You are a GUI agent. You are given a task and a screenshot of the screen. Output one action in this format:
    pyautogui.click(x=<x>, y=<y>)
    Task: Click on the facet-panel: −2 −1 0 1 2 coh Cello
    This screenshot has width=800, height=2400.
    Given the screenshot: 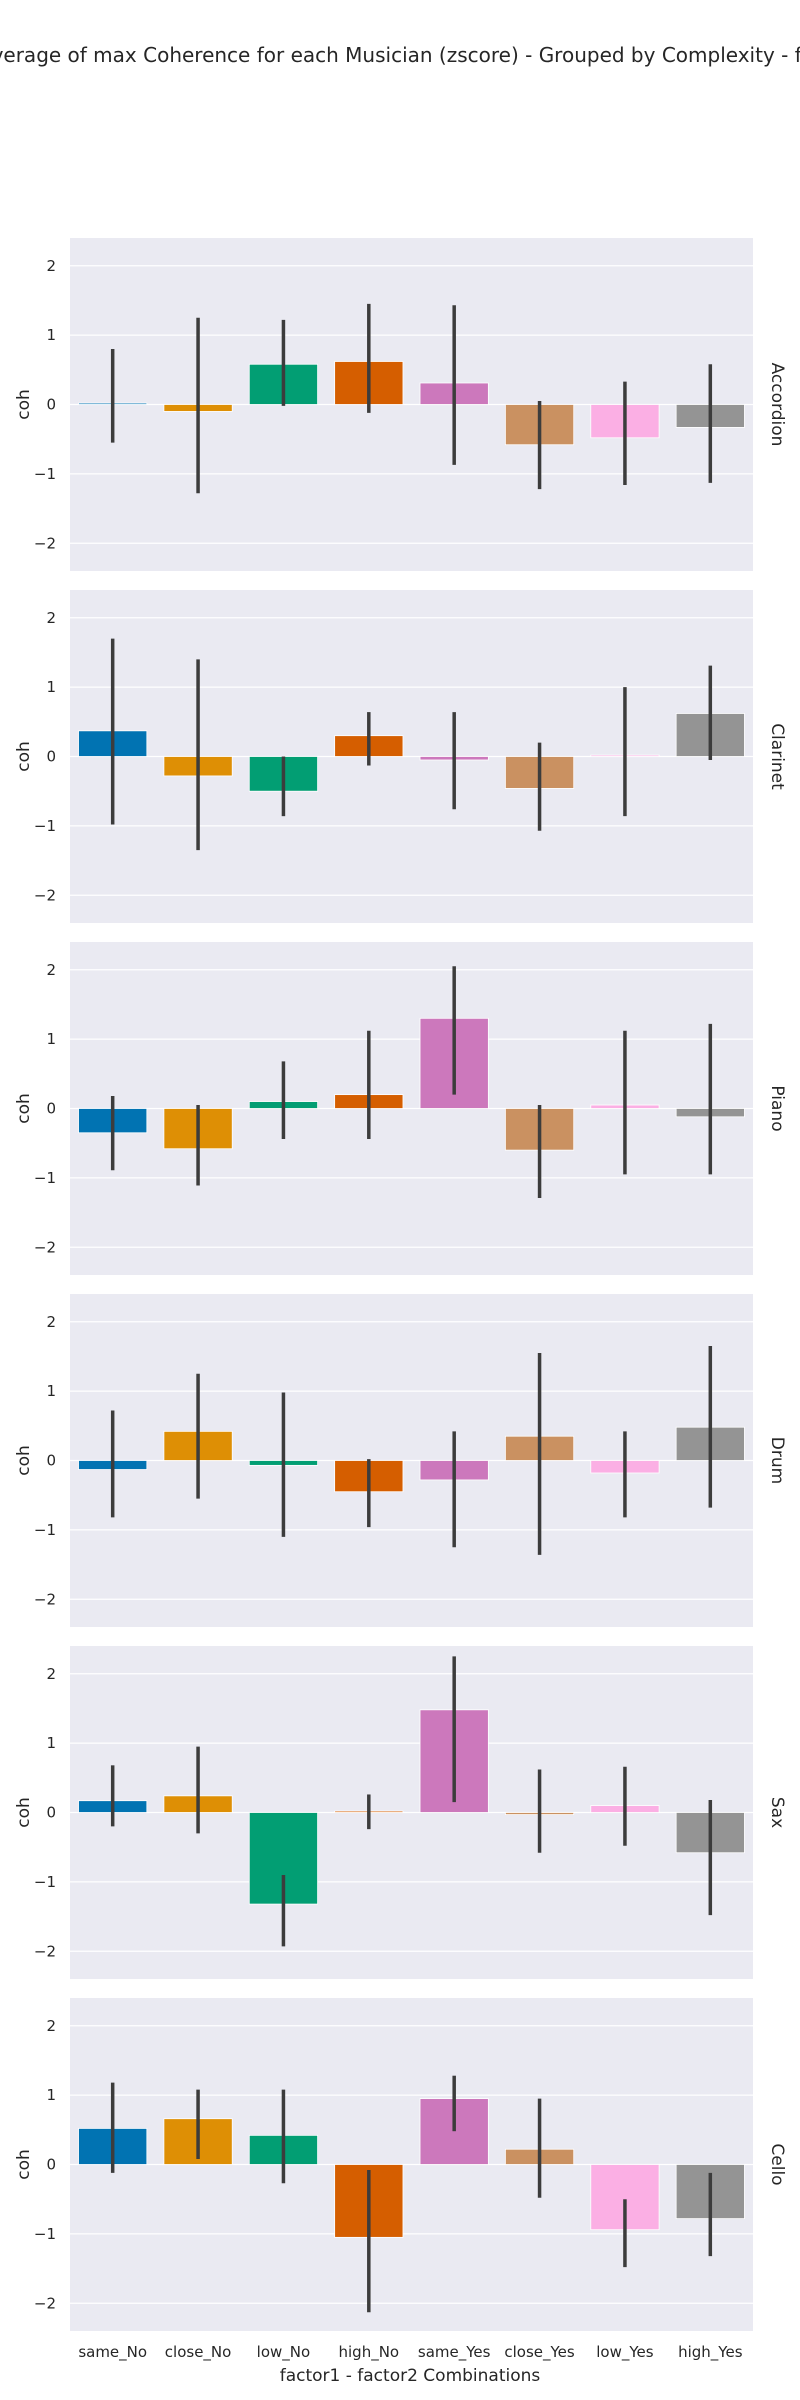 What is the action you would take?
    pyautogui.click(x=400, y=2164)
    